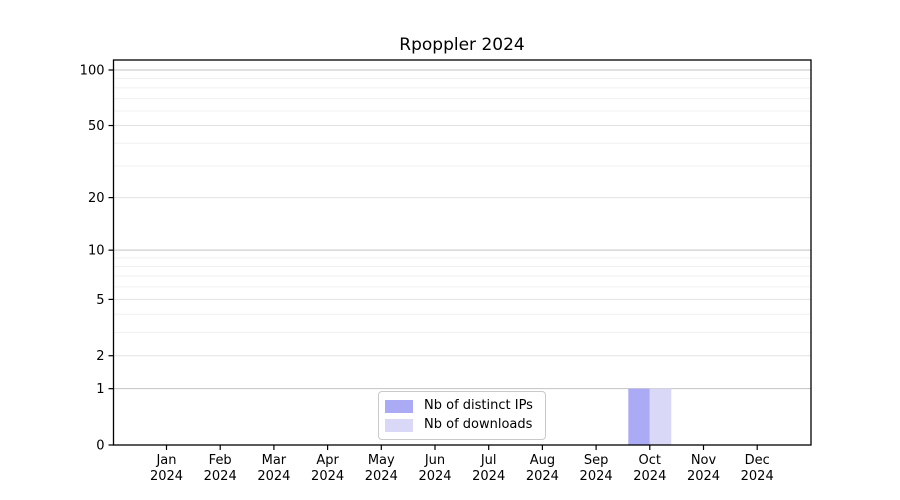  Describe the element at coordinates (165, 460) in the screenshot. I see `x-tick-label-month-jan: Jan` at that location.